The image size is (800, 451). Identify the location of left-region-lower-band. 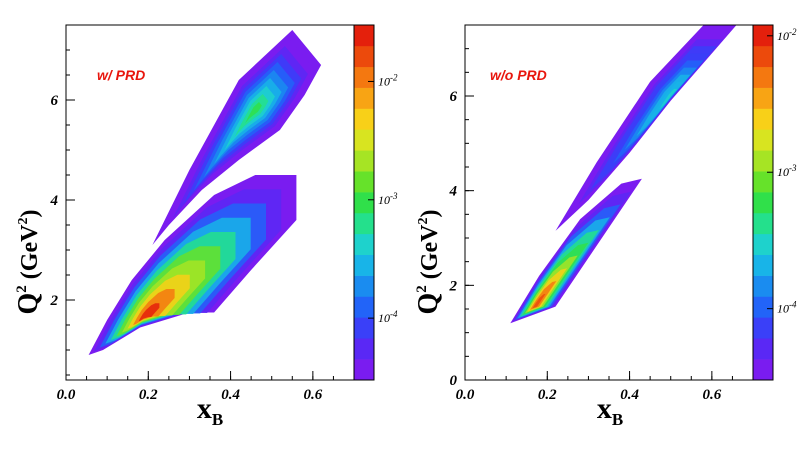
(192, 265).